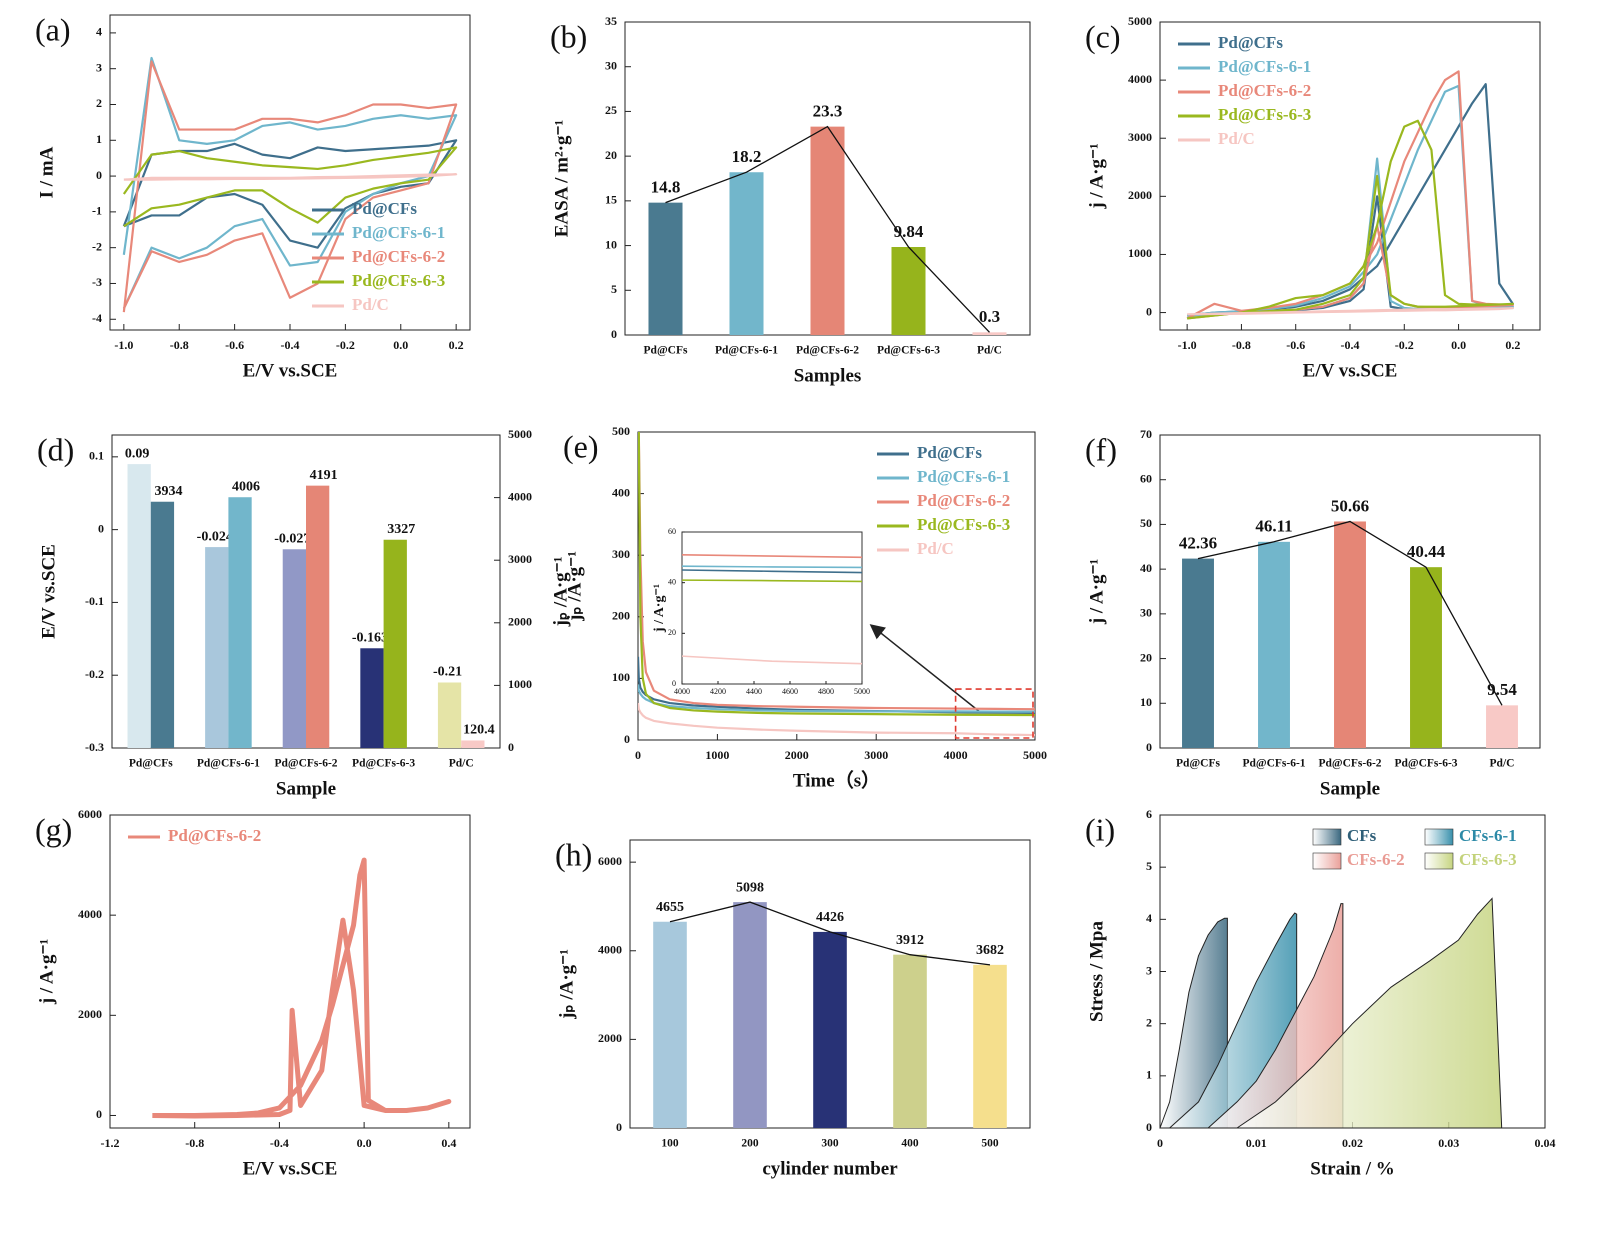  I want to click on panel-label: (b), so click(568, 36).